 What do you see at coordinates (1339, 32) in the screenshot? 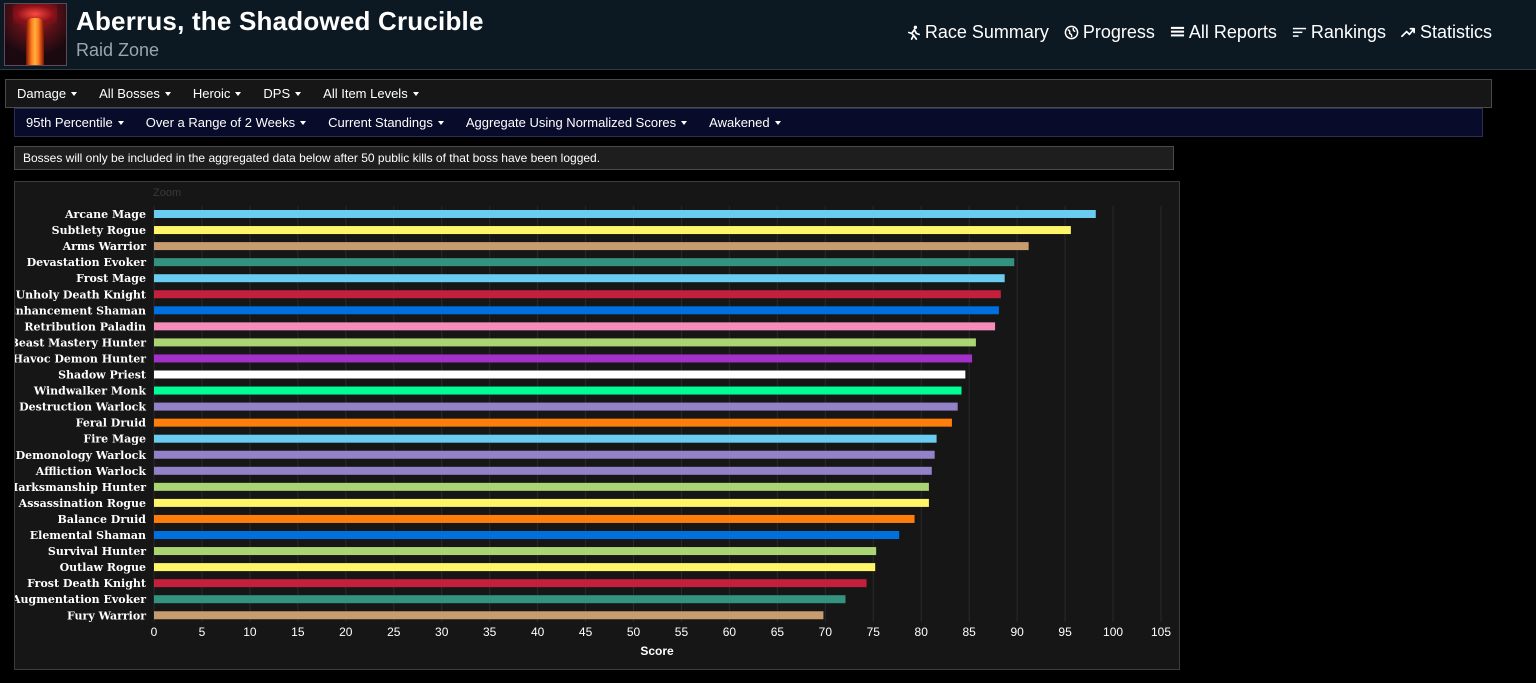
I see `nav-rankings: Rankings` at bounding box center [1339, 32].